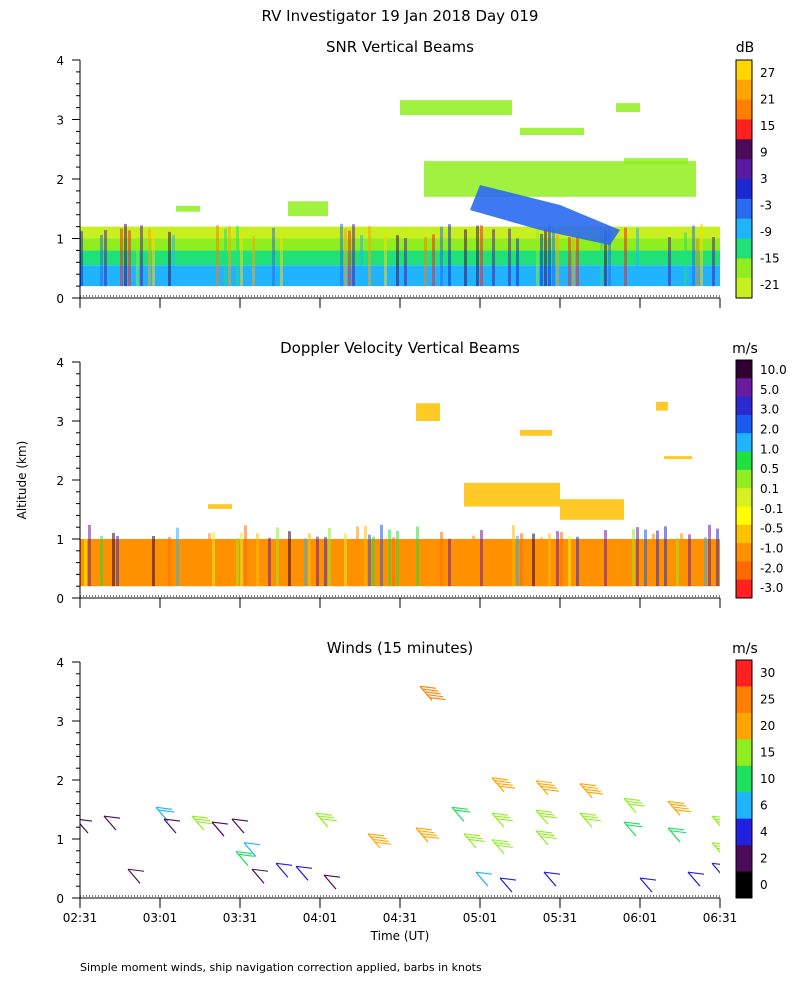  Describe the element at coordinates (480, 918) in the screenshot. I see `x-tick-label: 05:01` at that location.